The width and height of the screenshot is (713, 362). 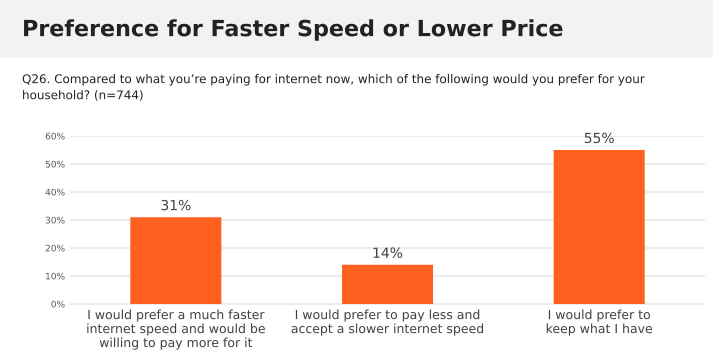 What do you see at coordinates (55, 192) in the screenshot?
I see `y-tick-label: 40%` at bounding box center [55, 192].